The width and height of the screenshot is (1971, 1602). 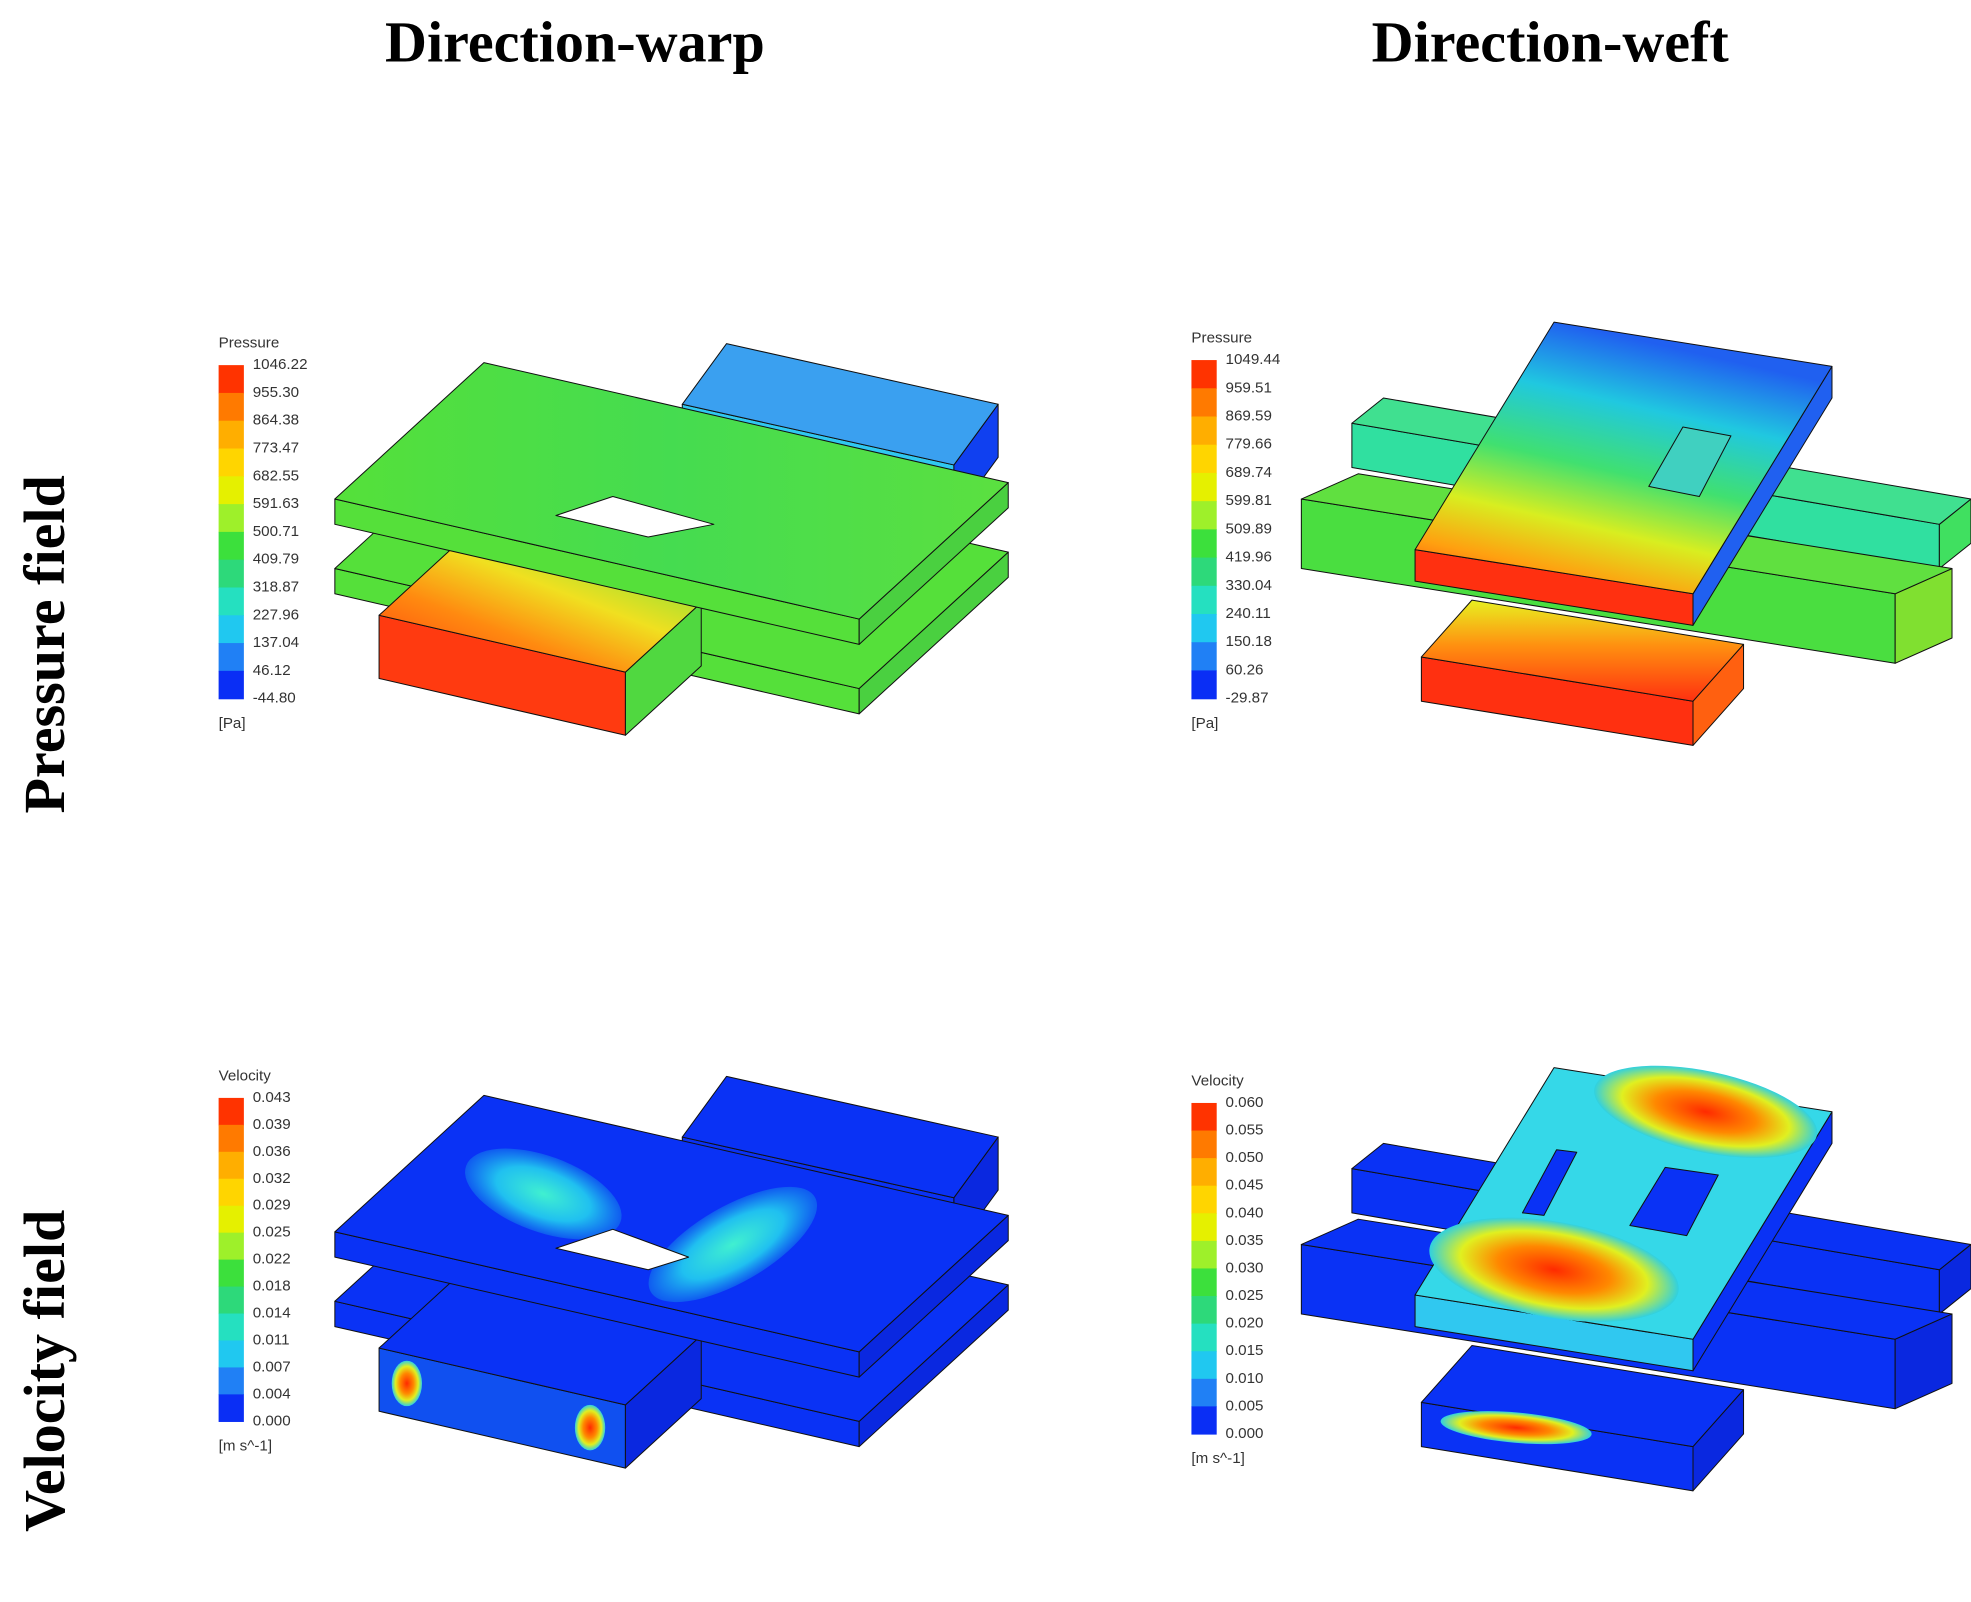 I want to click on legend-label: 409.79, so click(x=276, y=559).